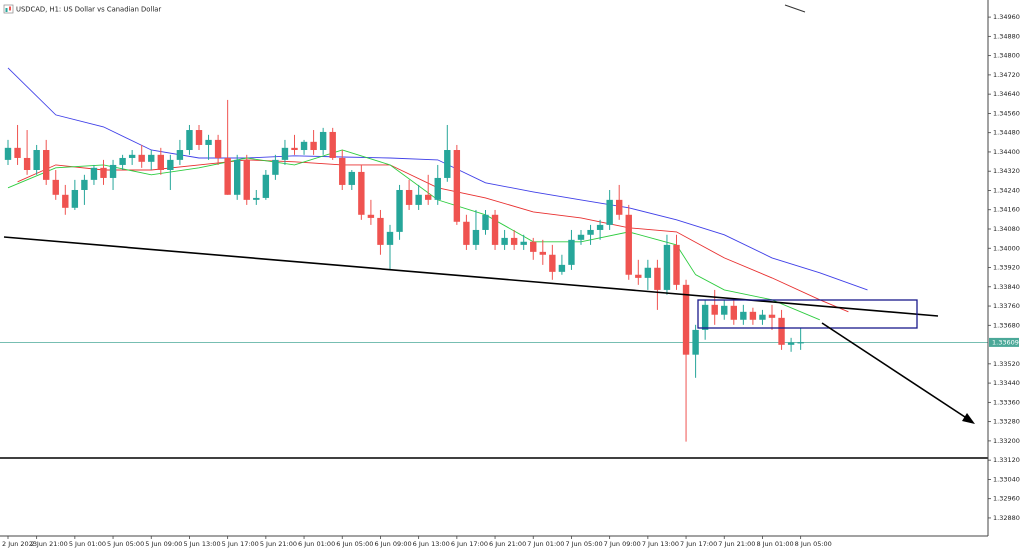 This screenshot has width=1024, height=551. I want to click on y-tick-label: 1.34800, so click(1006, 56).